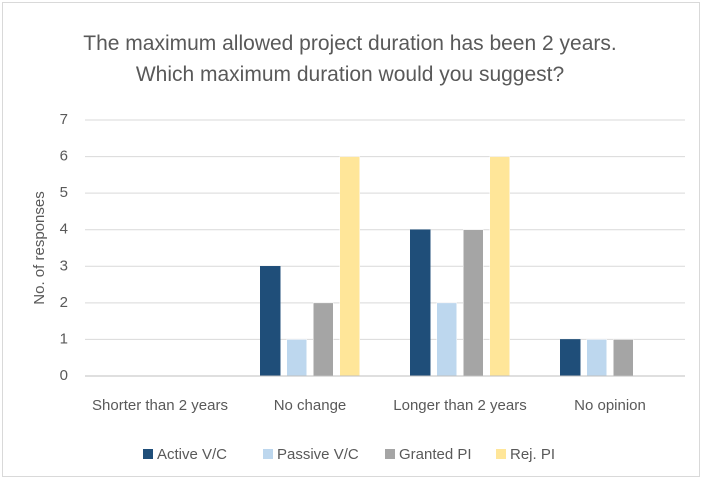 The height and width of the screenshot is (481, 704). What do you see at coordinates (64, 265) in the screenshot?
I see `y-tick-label: 3` at bounding box center [64, 265].